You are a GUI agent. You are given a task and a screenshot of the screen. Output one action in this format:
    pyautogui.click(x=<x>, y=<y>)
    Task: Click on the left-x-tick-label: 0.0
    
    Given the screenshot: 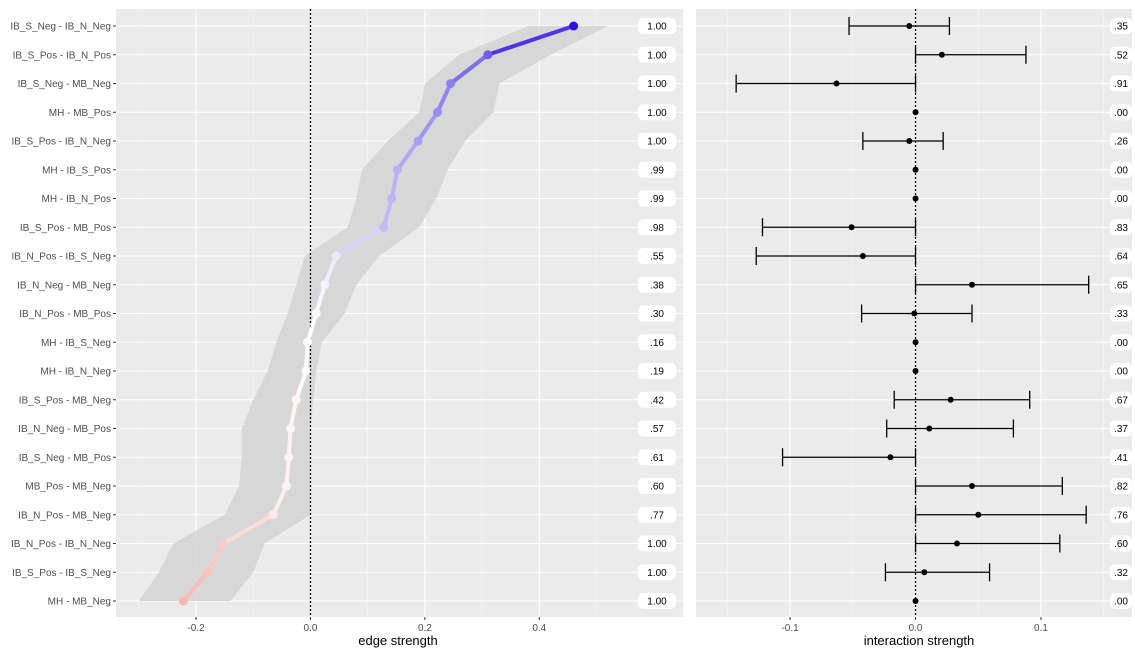 What is the action you would take?
    pyautogui.click(x=311, y=628)
    